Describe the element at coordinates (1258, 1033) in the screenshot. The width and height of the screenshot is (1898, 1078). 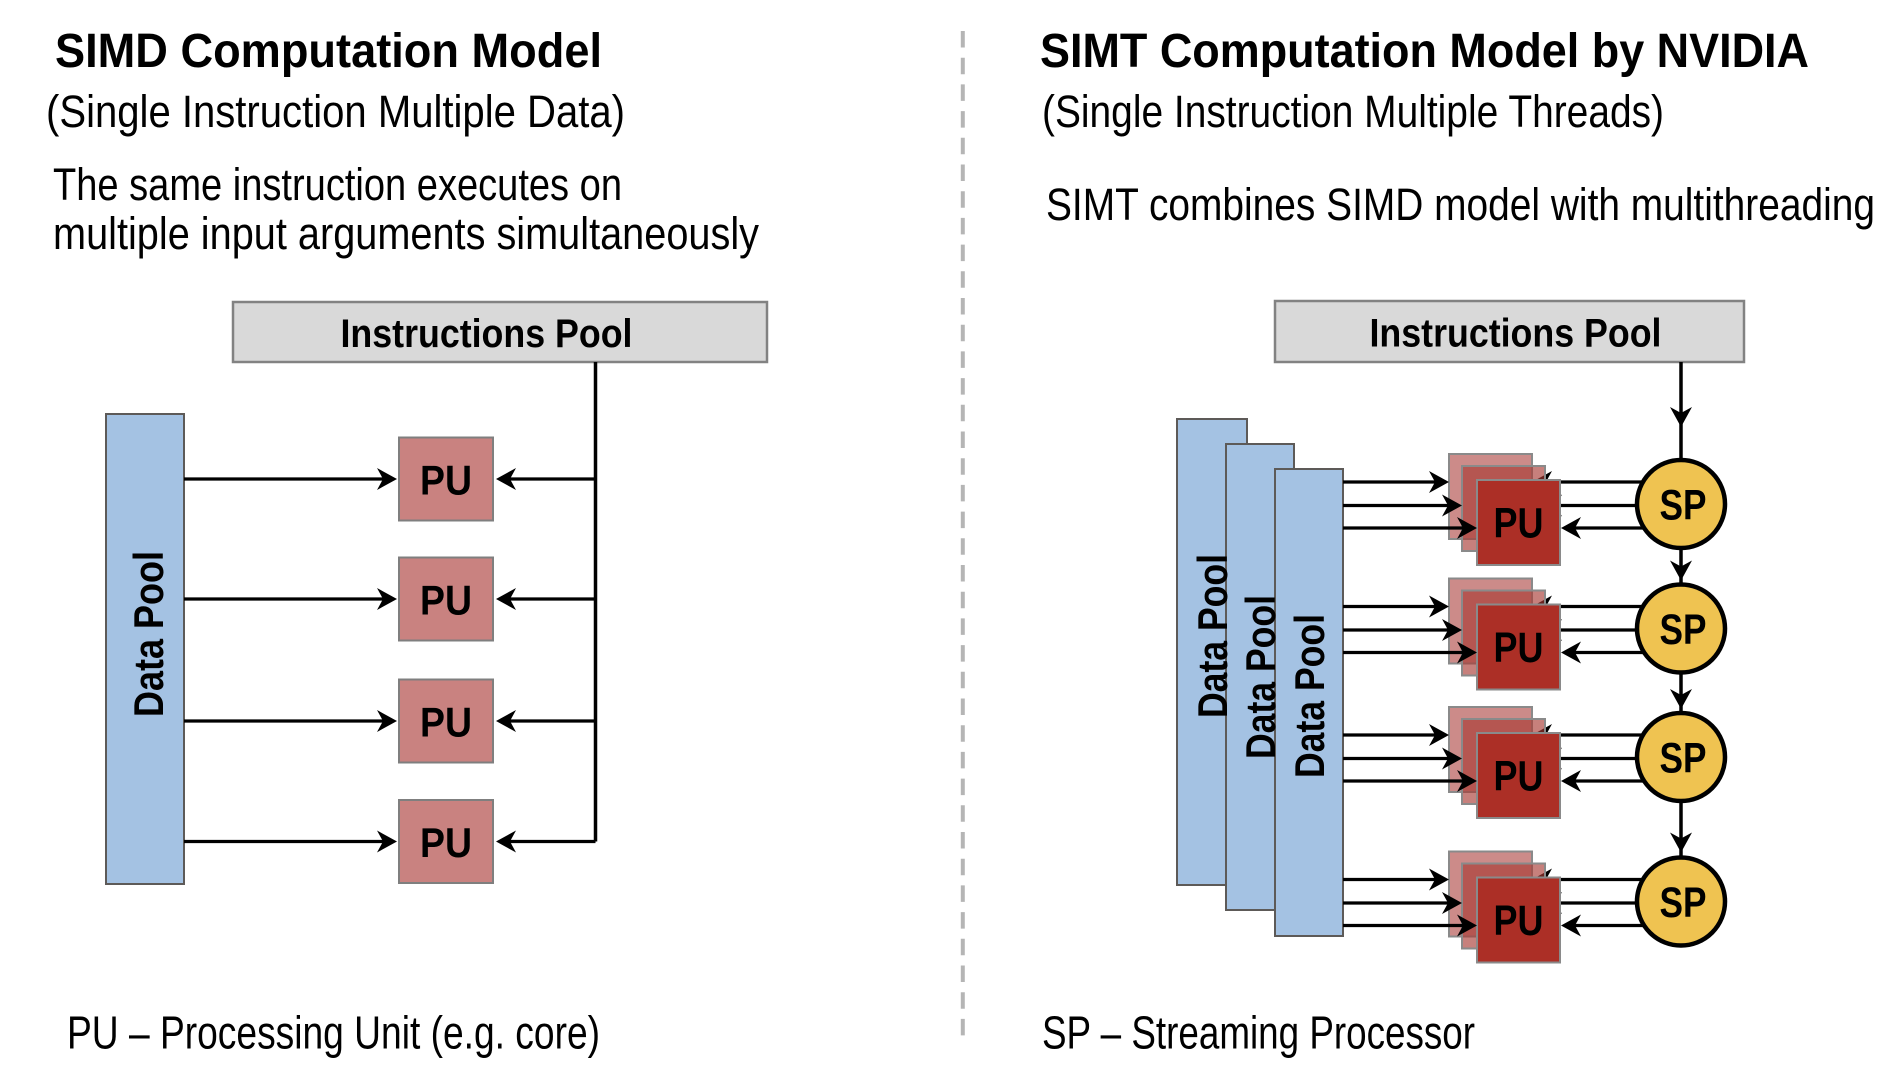
I see `svg-text: SP – Streaming Processor` at that location.